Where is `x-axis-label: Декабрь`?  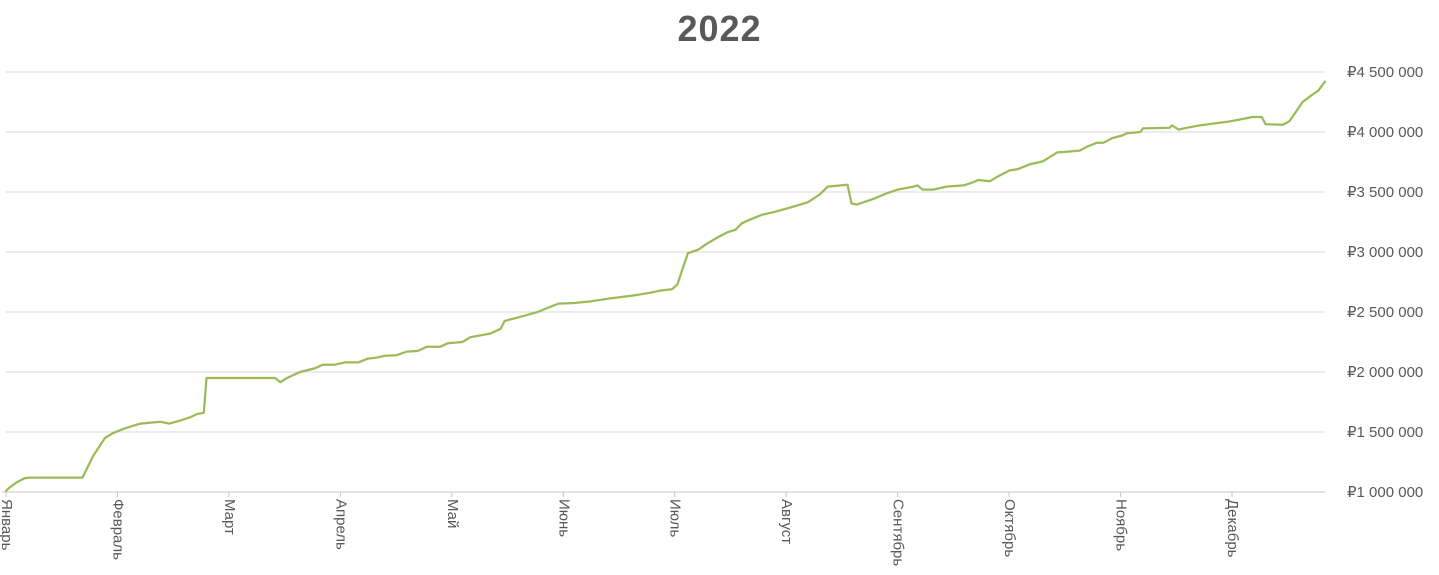
x-axis-label: Декабрь is located at coordinates (1232, 528).